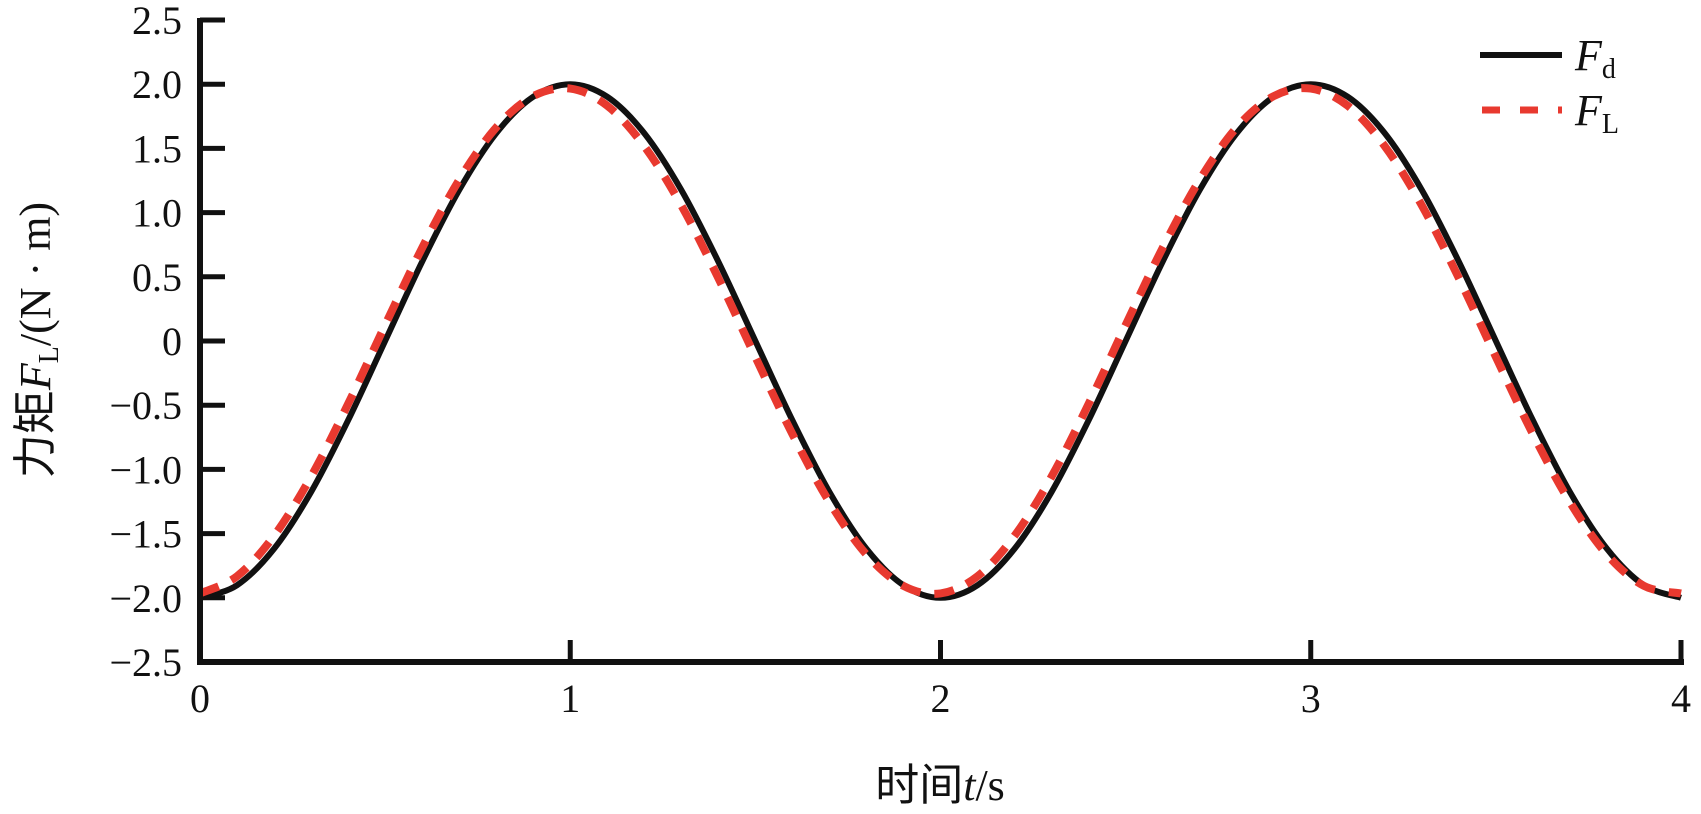 This screenshot has width=1701, height=814. Describe the element at coordinates (1595, 58) in the screenshot. I see `legend-label-fd: Fd` at that location.